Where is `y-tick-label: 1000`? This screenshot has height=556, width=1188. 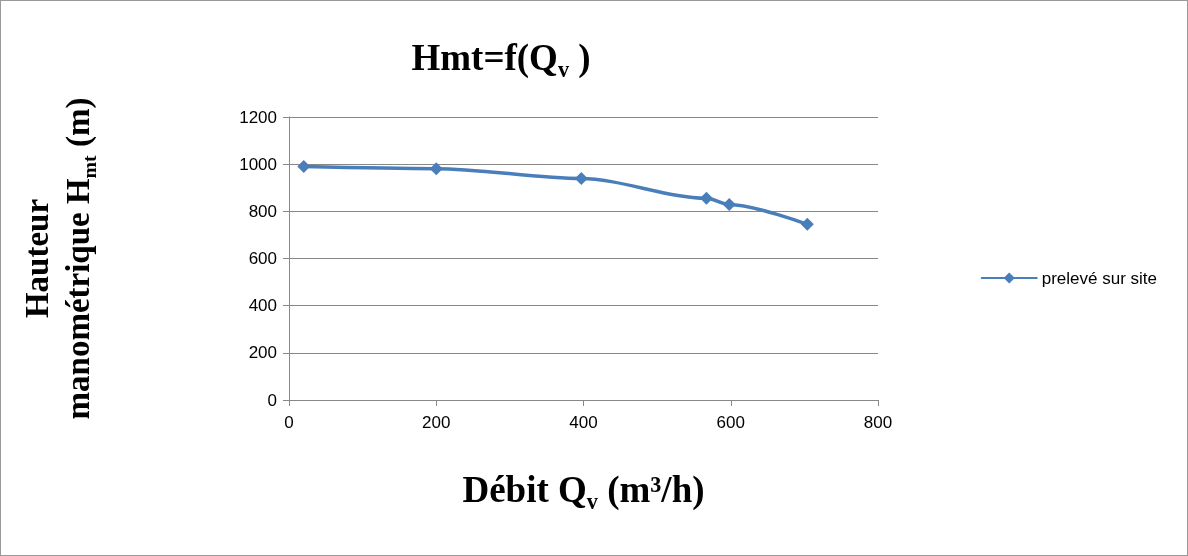 y-tick-label: 1000 is located at coordinates (258, 164).